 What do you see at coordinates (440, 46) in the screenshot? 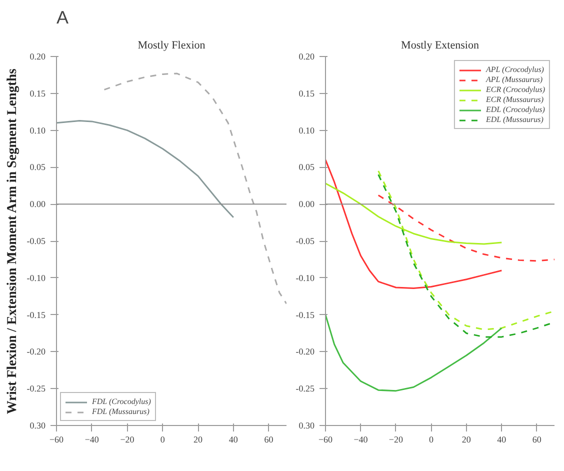
I see `chart-title: Mostly Extension` at bounding box center [440, 46].